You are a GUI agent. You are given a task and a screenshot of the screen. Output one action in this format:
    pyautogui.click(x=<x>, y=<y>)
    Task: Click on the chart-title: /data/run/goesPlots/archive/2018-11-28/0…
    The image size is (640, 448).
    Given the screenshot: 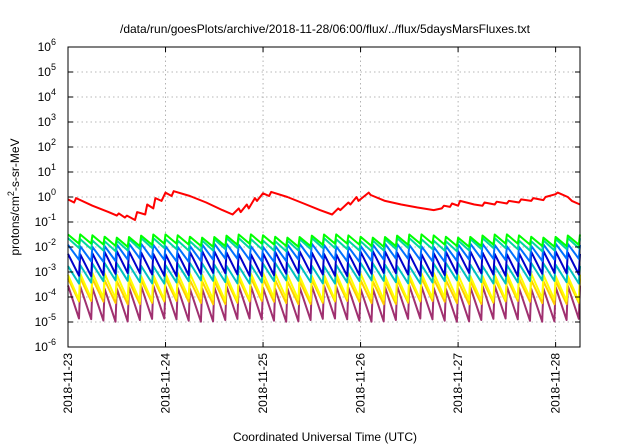 What is the action you would take?
    pyautogui.click(x=325, y=29)
    